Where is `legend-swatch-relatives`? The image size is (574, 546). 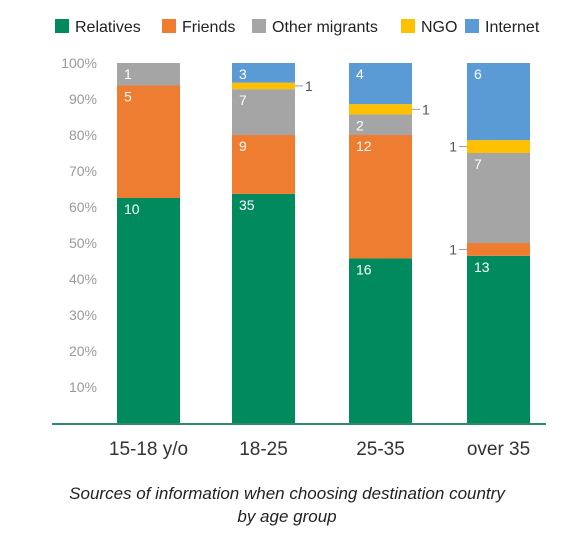
legend-swatch-relatives is located at coordinates (62, 26).